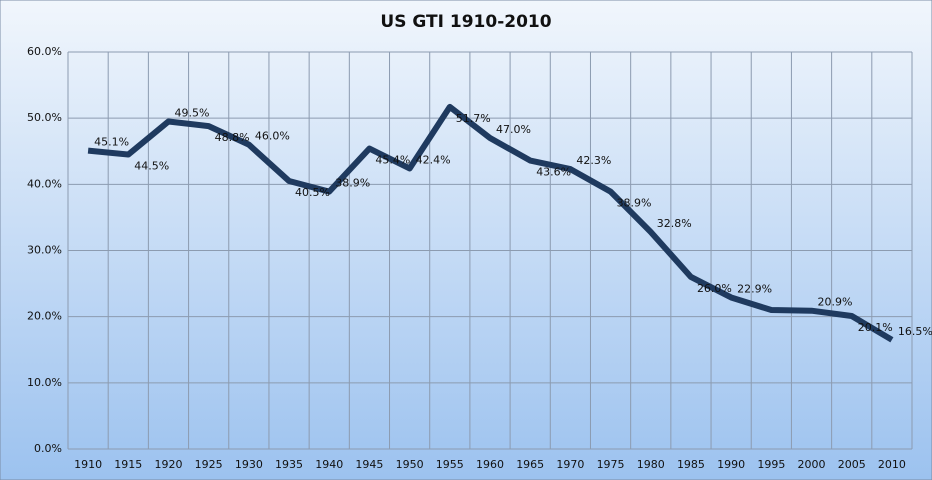 The height and width of the screenshot is (480, 932). Describe the element at coordinates (369, 464) in the screenshot. I see `x-tick-label: 1945` at that location.